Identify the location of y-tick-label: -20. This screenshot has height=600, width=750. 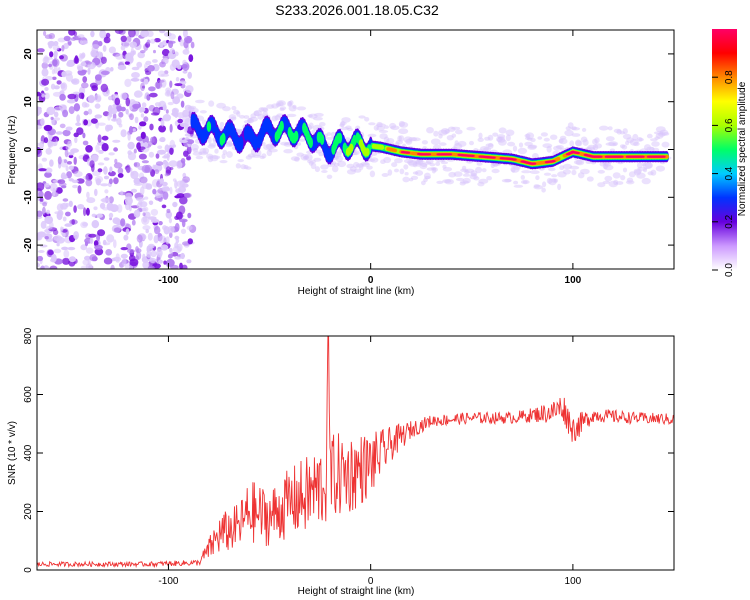
(28, 244).